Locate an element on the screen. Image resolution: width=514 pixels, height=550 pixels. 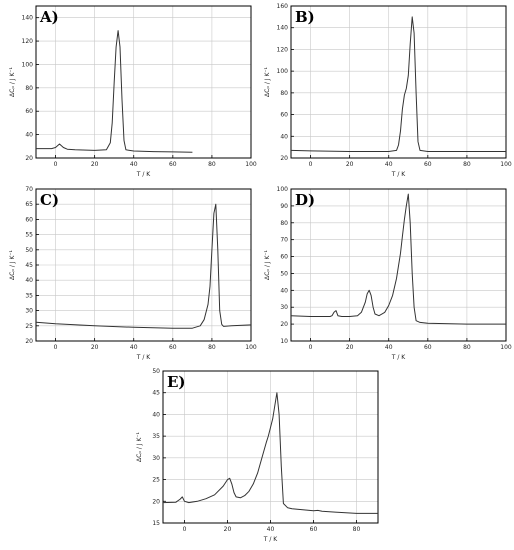
y-tick-label: 90 is located at coordinates (284, 206).